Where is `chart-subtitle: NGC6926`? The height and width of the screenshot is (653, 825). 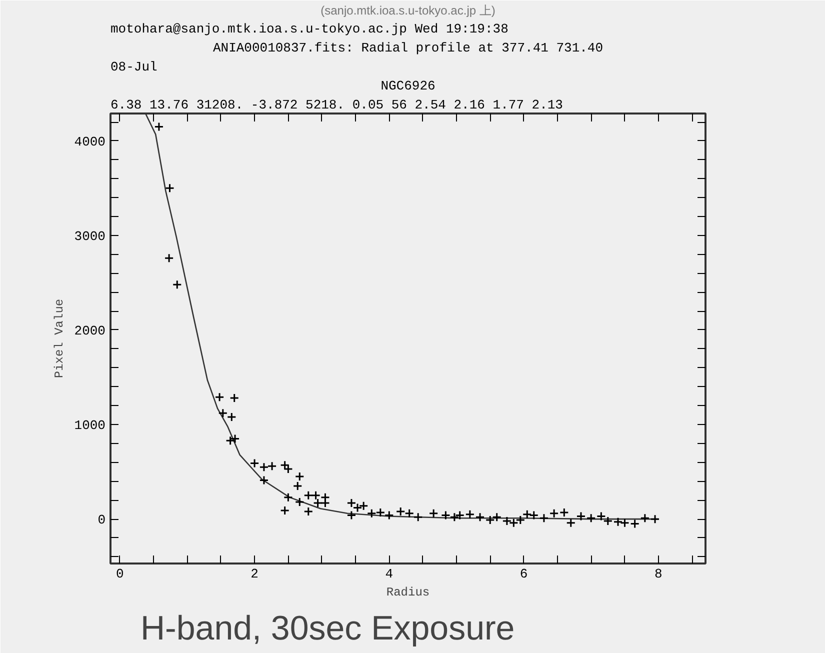
chart-subtitle: NGC6926 is located at coordinates (408, 86).